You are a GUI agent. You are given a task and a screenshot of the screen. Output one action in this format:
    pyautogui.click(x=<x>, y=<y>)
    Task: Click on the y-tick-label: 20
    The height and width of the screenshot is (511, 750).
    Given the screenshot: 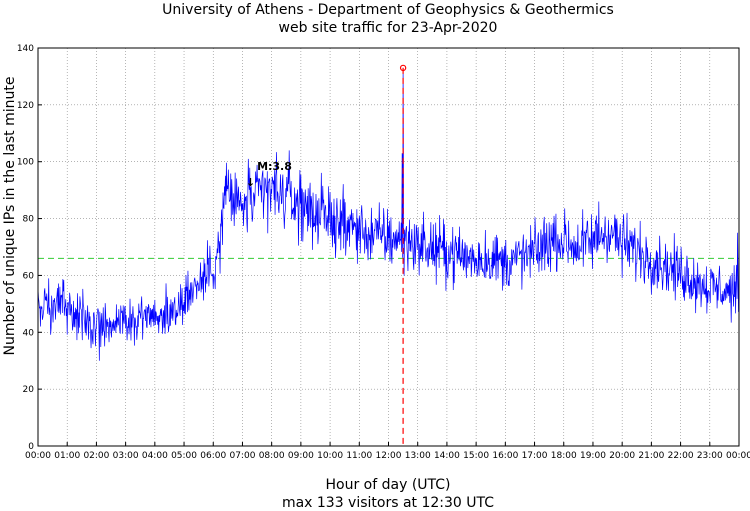 What is the action you would take?
    pyautogui.click(x=29, y=390)
    